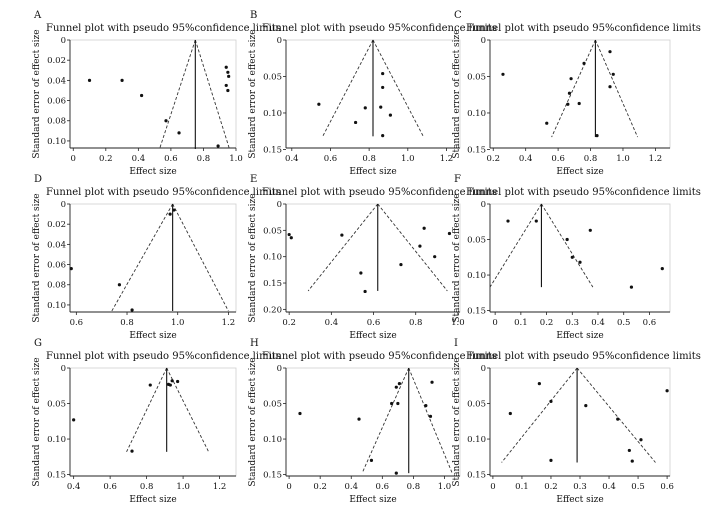 The height and width of the screenshot is (514, 706). I want to click on y-tick-label: 0.05, so click(476, 77).